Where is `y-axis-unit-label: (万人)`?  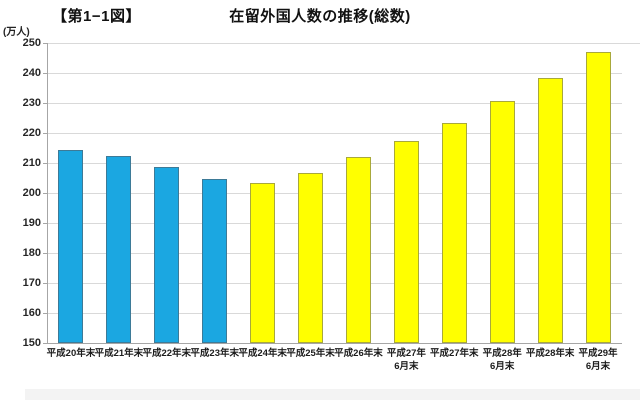 y-axis-unit-label: (万人) is located at coordinates (16, 32).